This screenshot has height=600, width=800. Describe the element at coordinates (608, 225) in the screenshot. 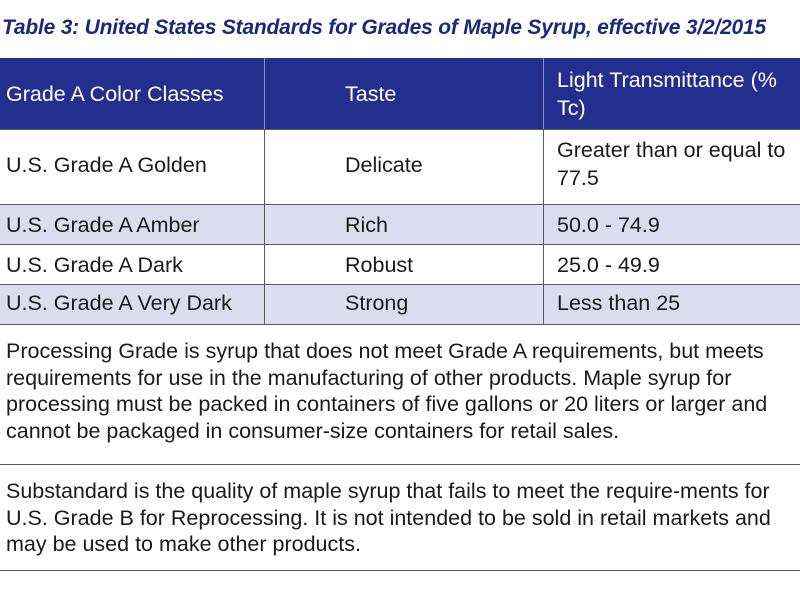

I see `transmittance-cell: 50.0 - 74.9` at that location.